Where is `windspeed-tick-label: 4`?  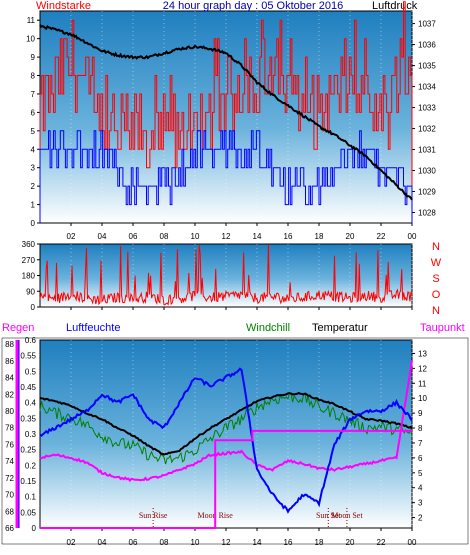
windspeed-tick-label: 4 is located at coordinates (33, 149).